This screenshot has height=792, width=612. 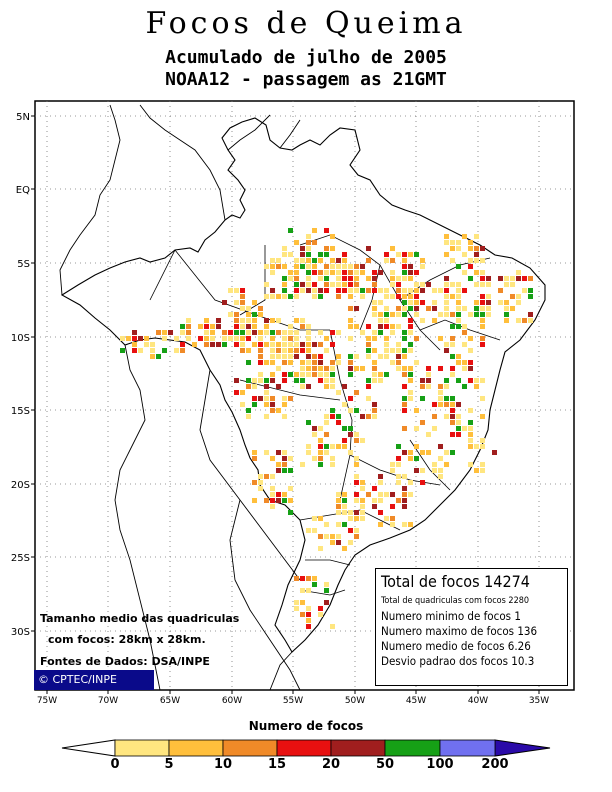 I want to click on lon-tick-label: 60W, so click(x=232, y=701).